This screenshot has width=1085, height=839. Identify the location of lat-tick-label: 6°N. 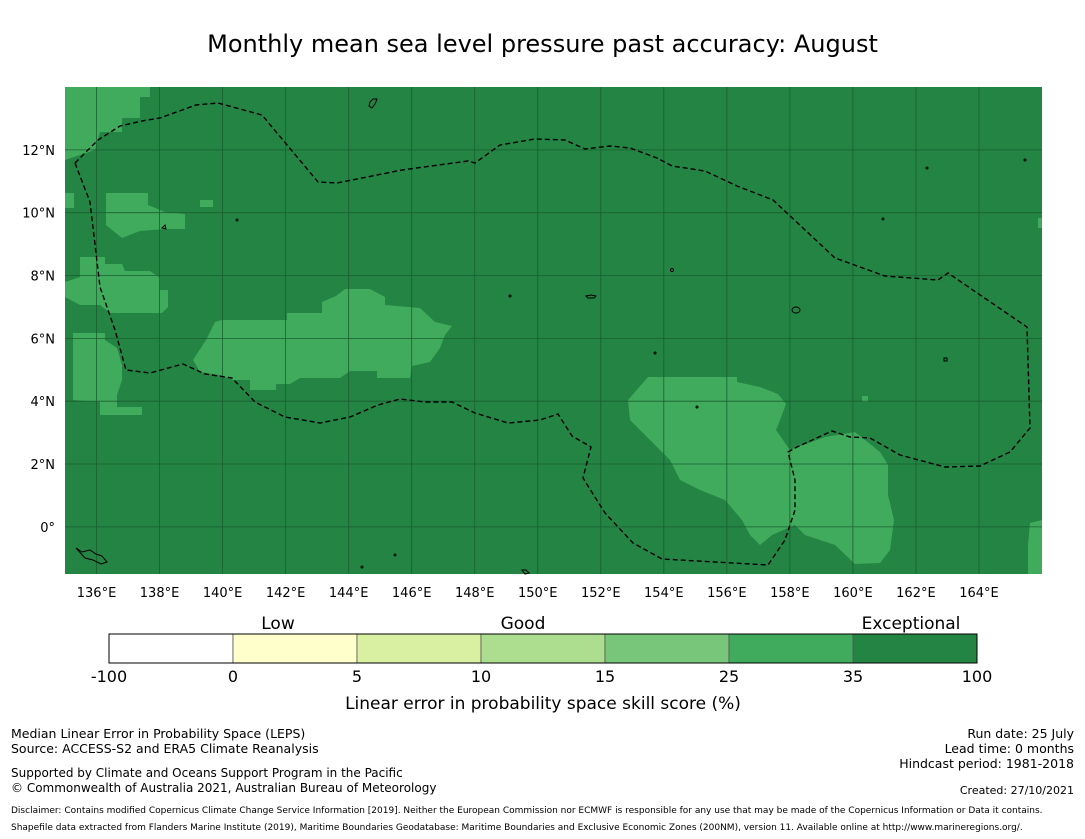
(43, 339).